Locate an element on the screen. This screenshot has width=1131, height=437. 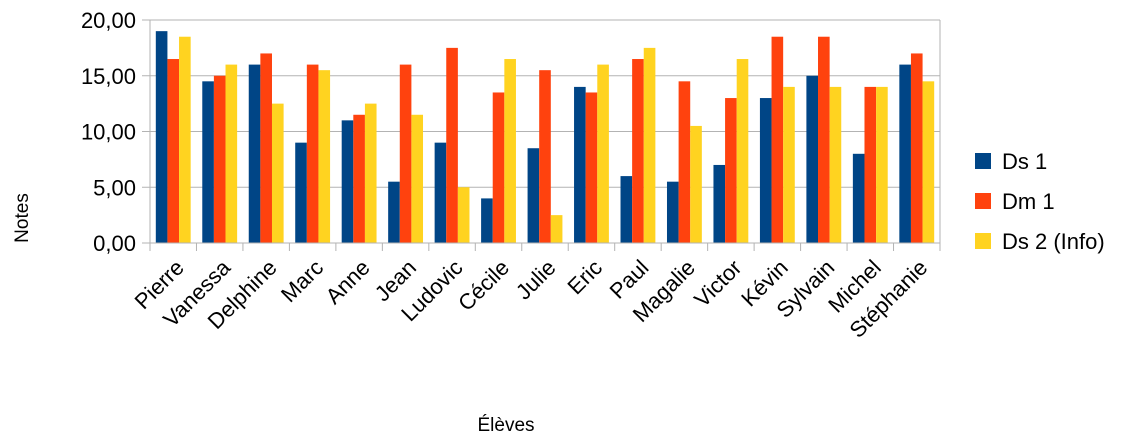
y-tick-label: 5,00 is located at coordinates (114, 187).